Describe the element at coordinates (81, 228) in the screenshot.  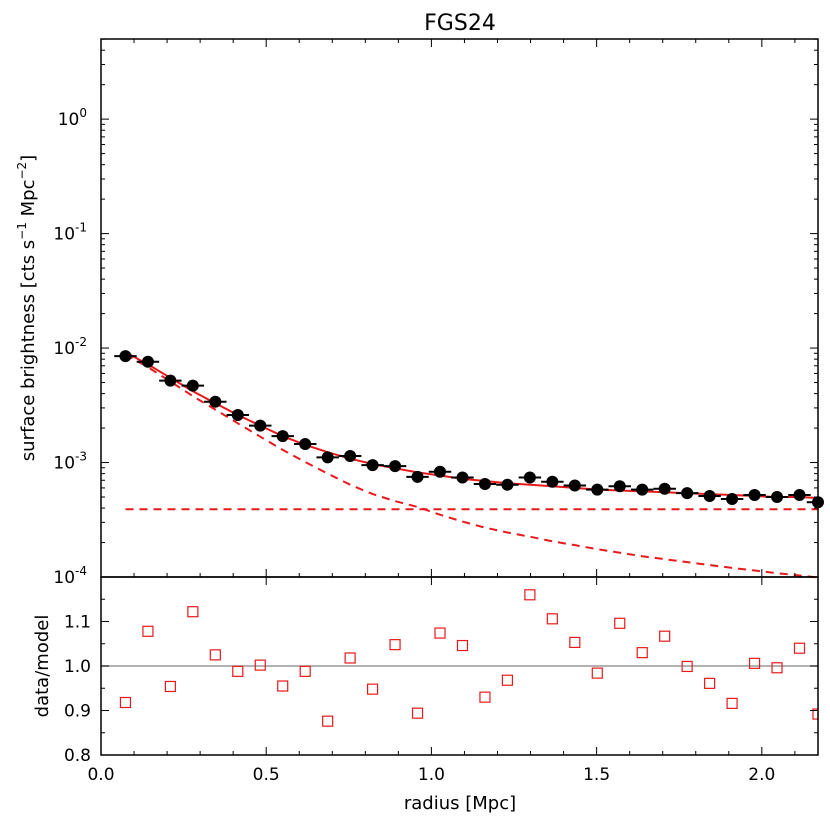
I see `y-tick-label-exponent: -1` at that location.